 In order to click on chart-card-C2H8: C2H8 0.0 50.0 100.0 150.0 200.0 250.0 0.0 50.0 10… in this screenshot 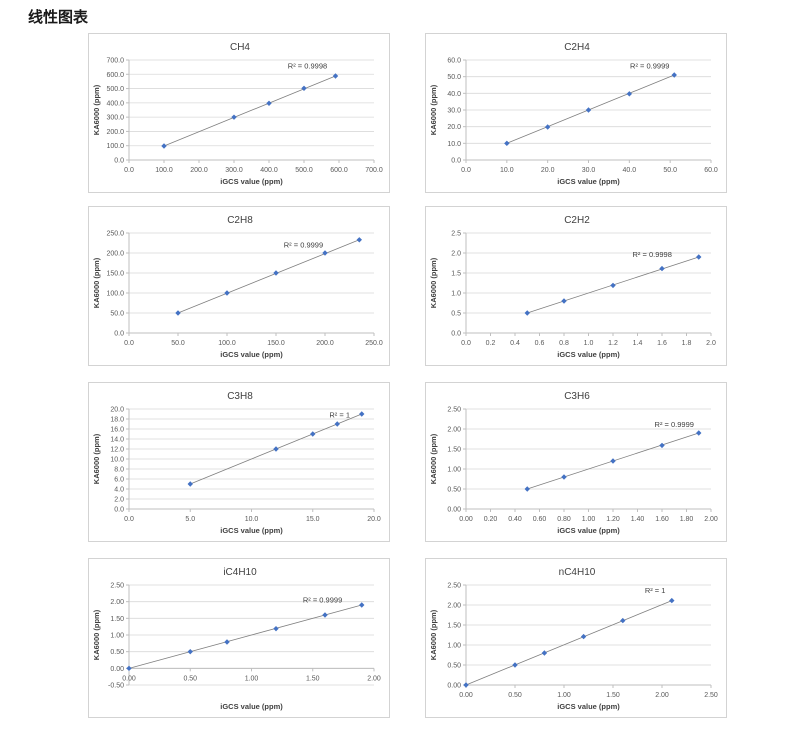, I will do `click(239, 286)`.